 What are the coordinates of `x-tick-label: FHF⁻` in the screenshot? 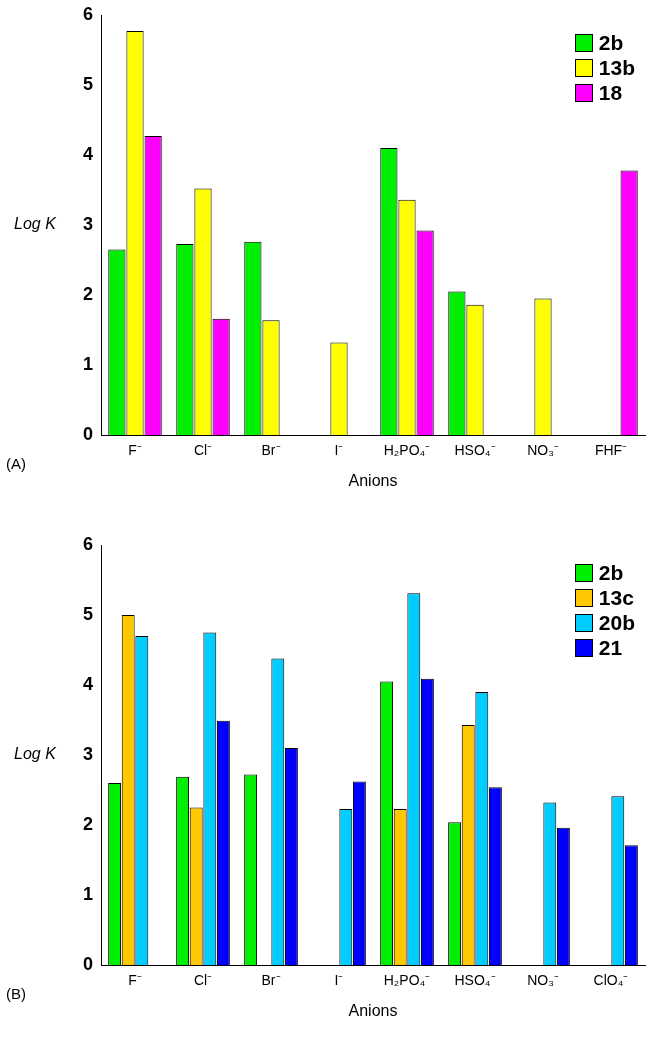 It's located at (611, 450).